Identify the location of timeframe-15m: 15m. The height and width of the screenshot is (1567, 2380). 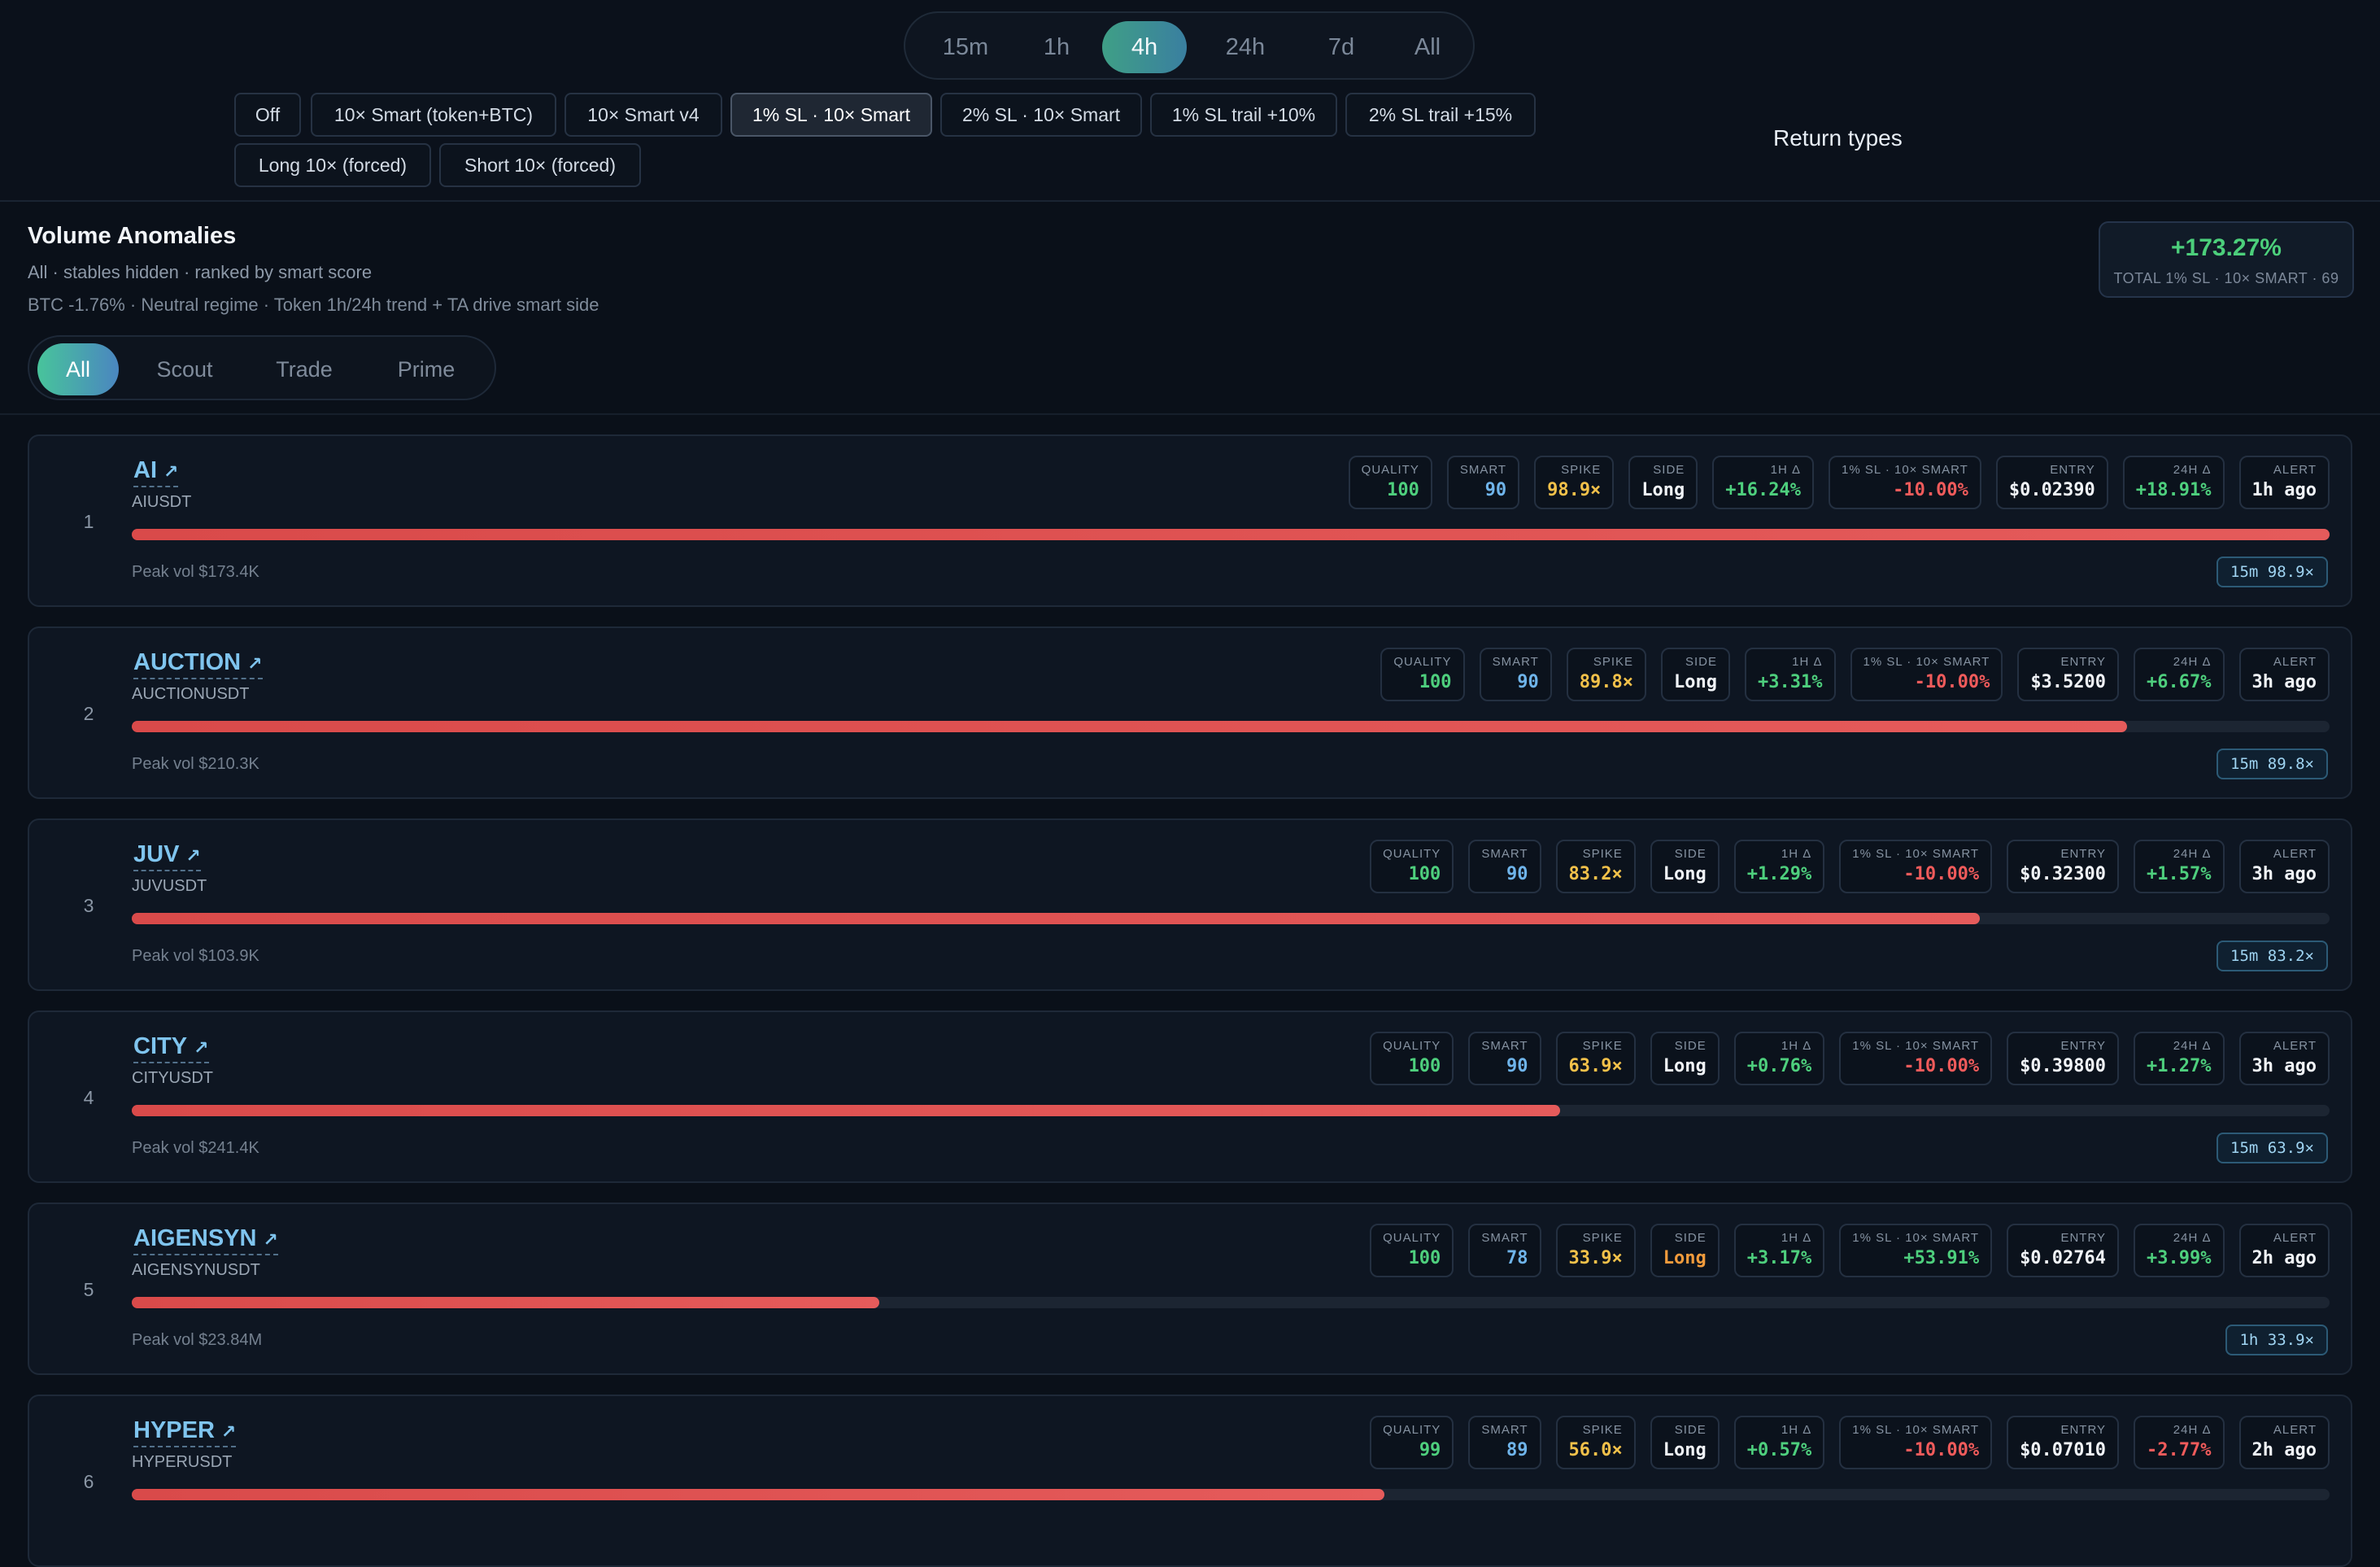
(965, 46).